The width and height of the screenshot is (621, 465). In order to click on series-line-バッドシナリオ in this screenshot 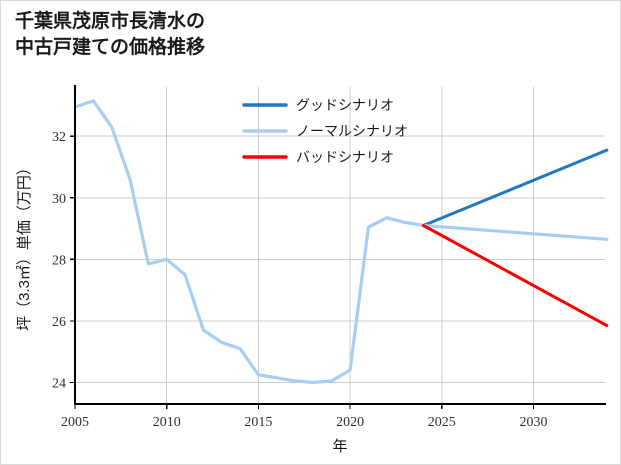, I will do `click(515, 276)`.